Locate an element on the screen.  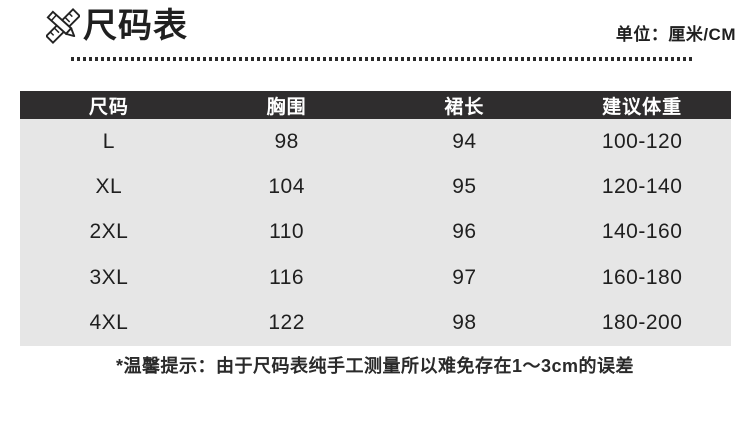
header-cell: 建议体重 is located at coordinates (642, 107).